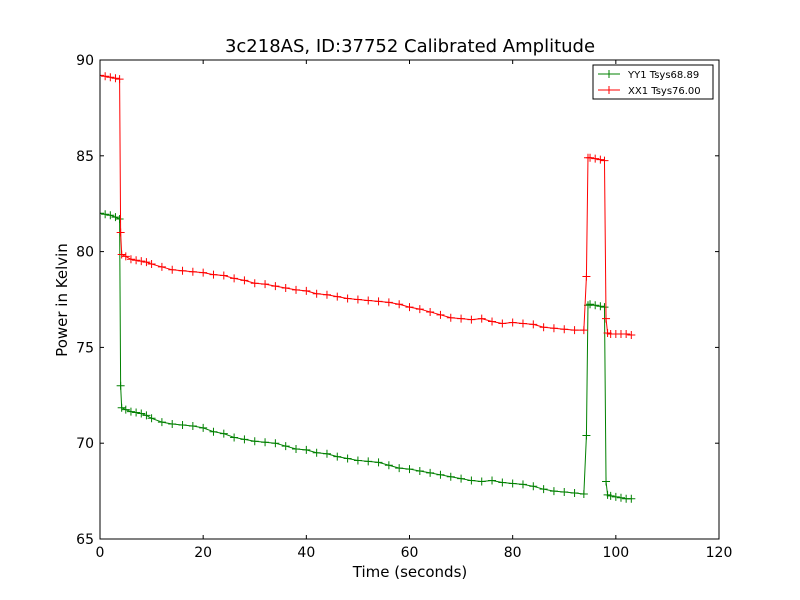  Describe the element at coordinates (85, 348) in the screenshot. I see `y-tick-label: 75` at that location.